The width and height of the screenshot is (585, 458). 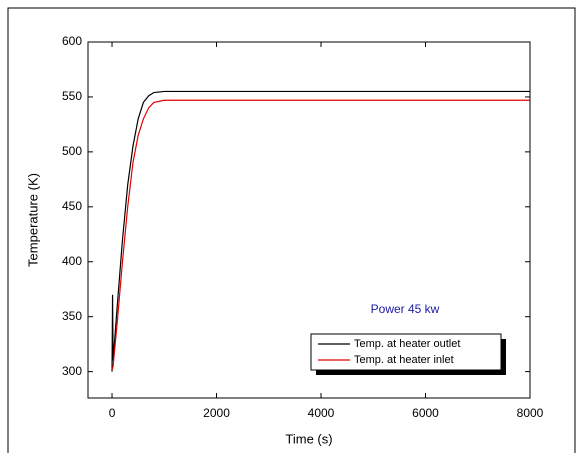 What do you see at coordinates (72, 41) in the screenshot?
I see `y-tick-label: 600` at bounding box center [72, 41].